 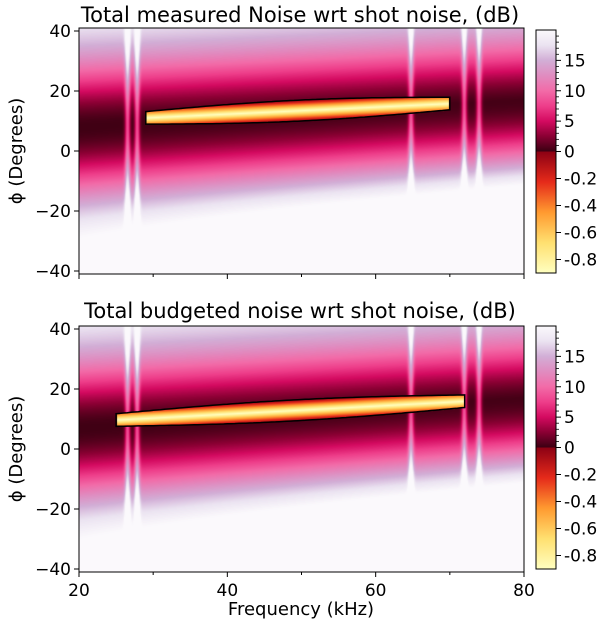 I want to click on panel-budgeted-yticks: 40 20 0 −20 −40, so click(x=57, y=450).